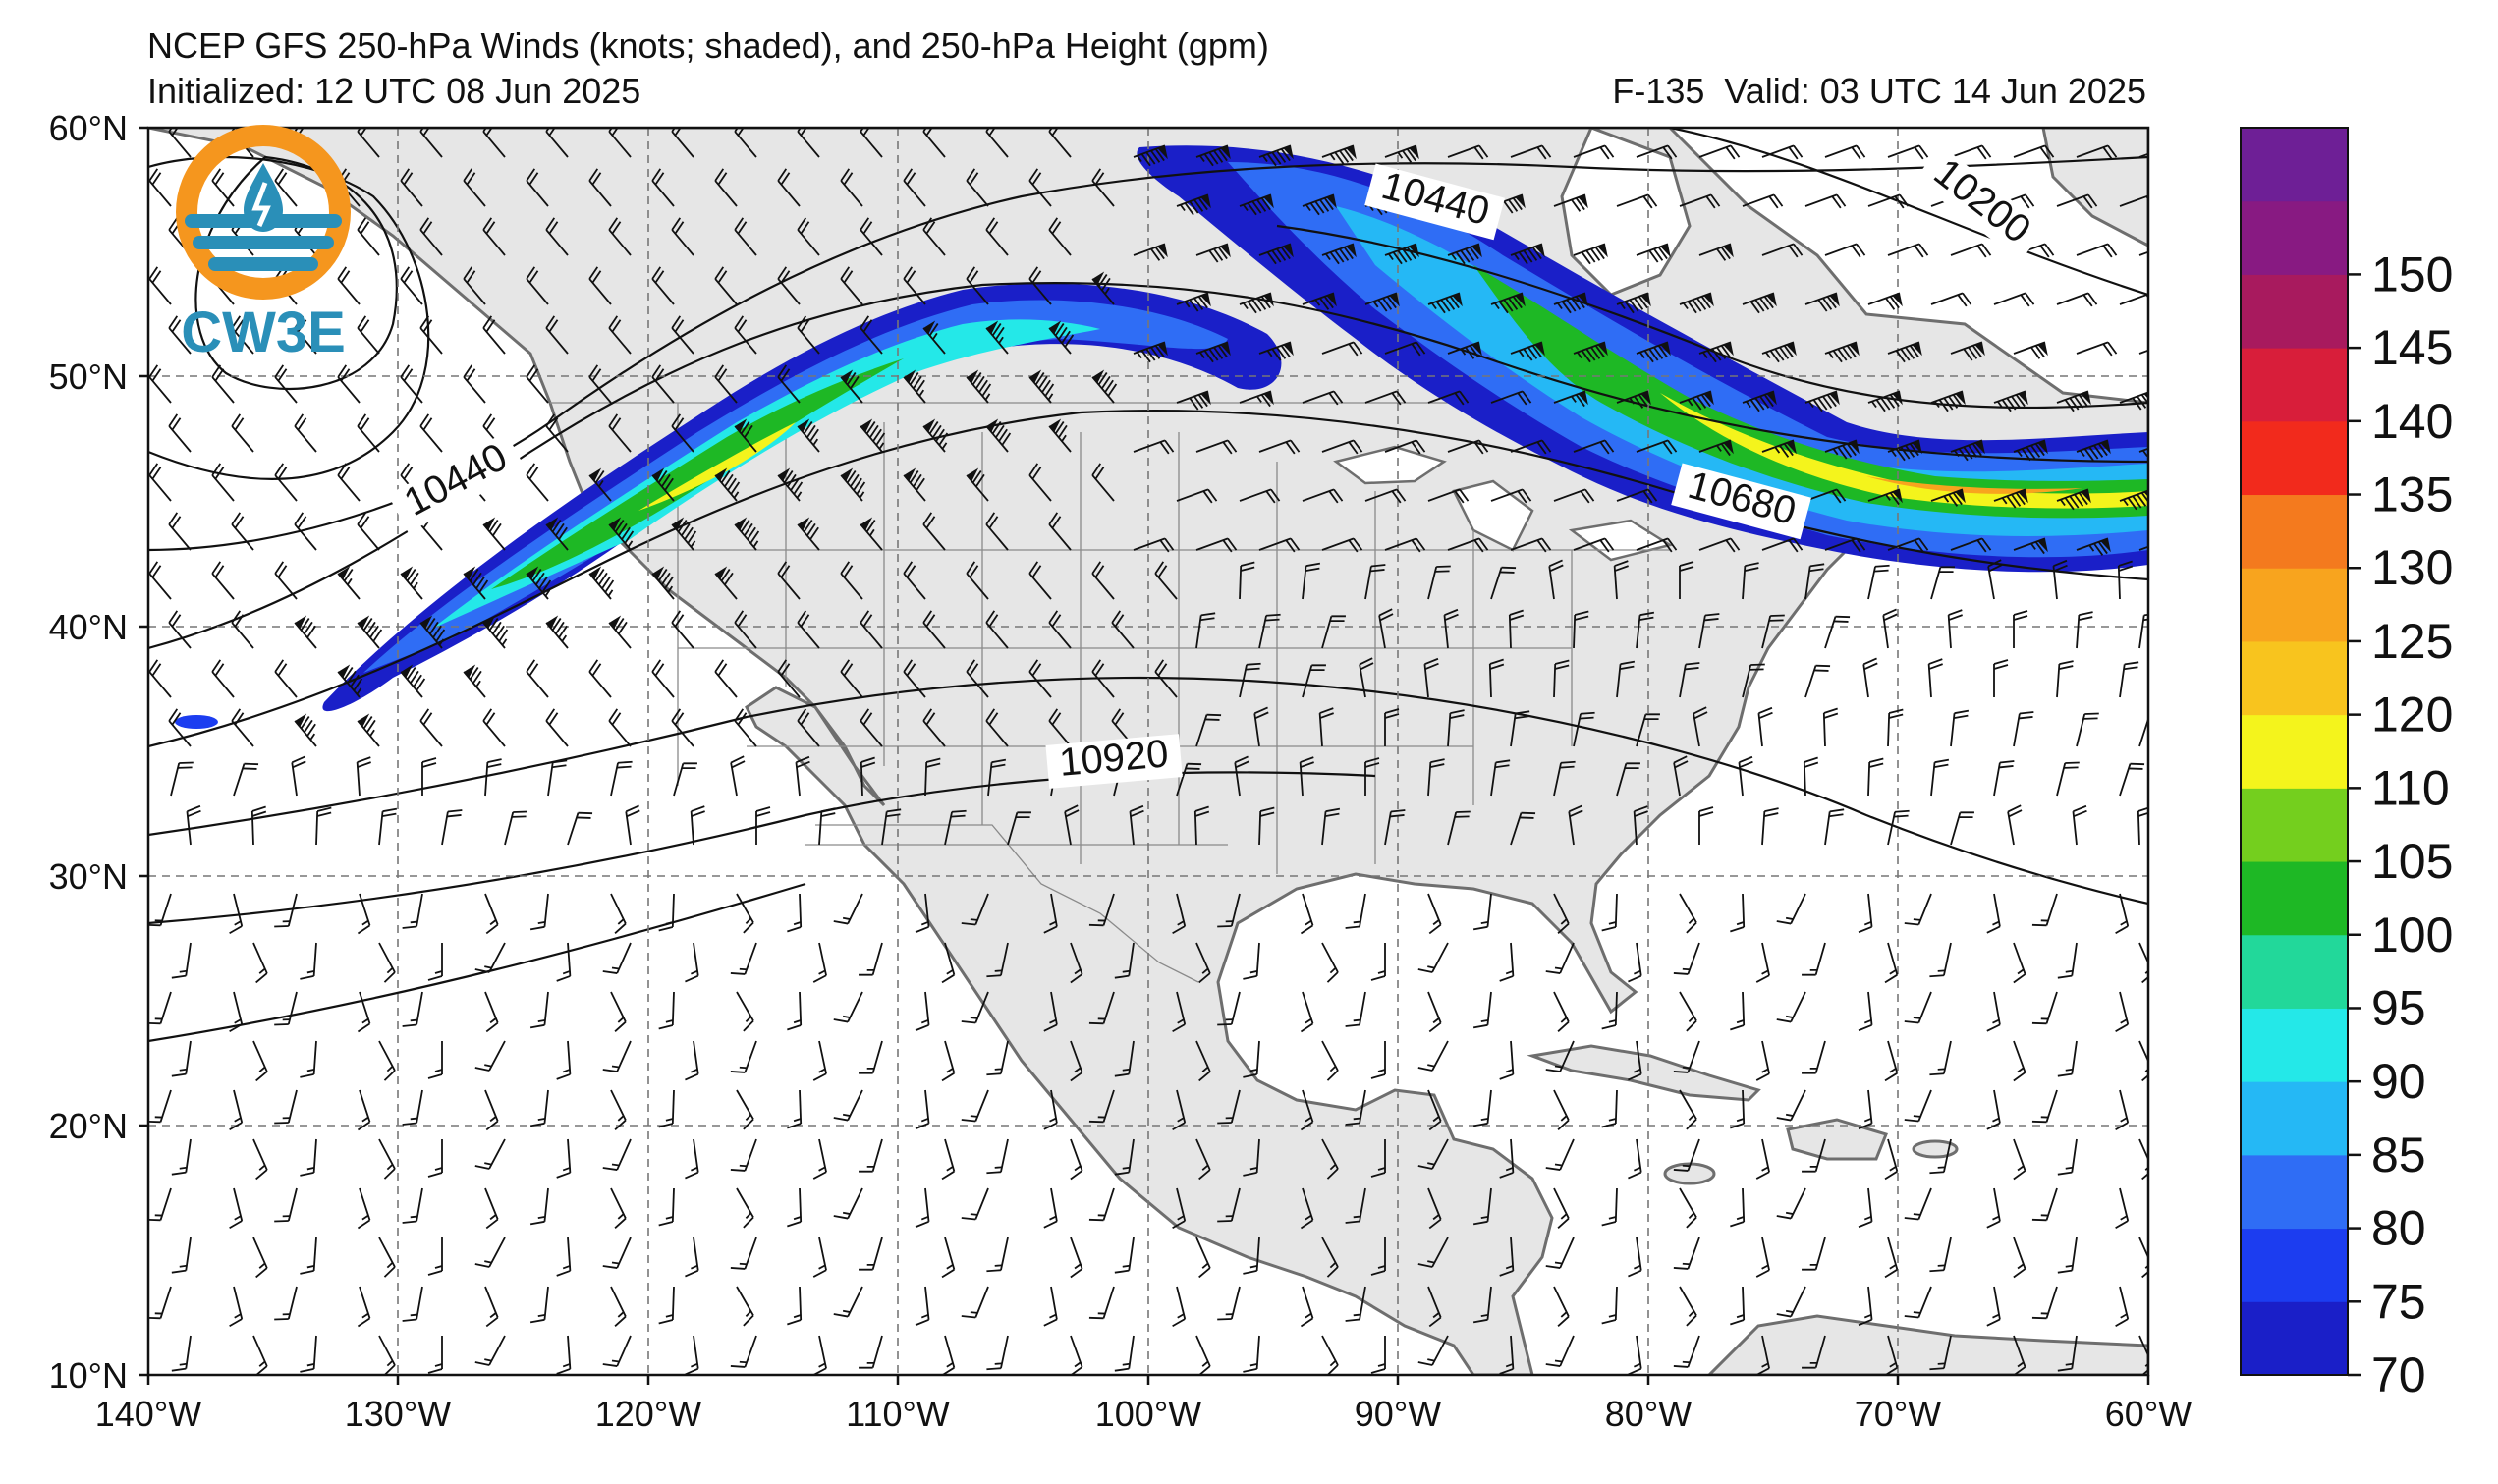 The width and height of the screenshot is (2498, 1484). What do you see at coordinates (2412, 274) in the screenshot?
I see `colorbar-tick-label: 150` at bounding box center [2412, 274].